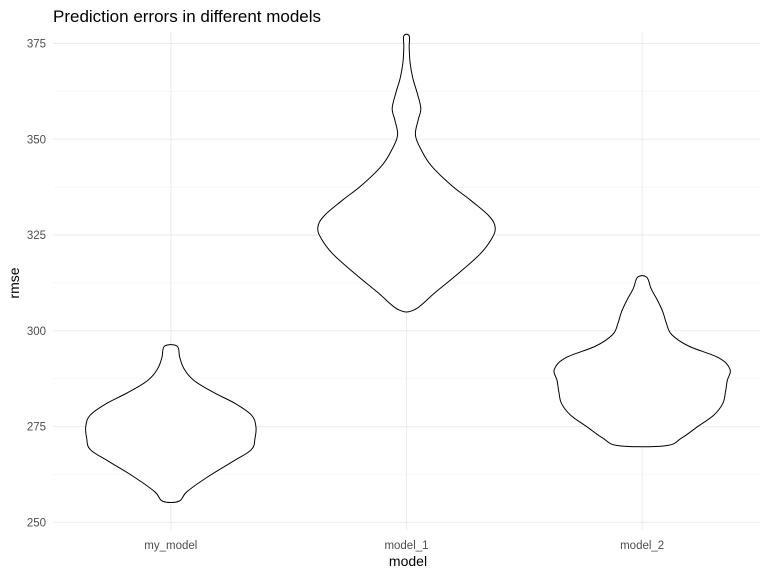 This screenshot has height=576, width=768. I want to click on x-tick-label: model_1, so click(406, 546).